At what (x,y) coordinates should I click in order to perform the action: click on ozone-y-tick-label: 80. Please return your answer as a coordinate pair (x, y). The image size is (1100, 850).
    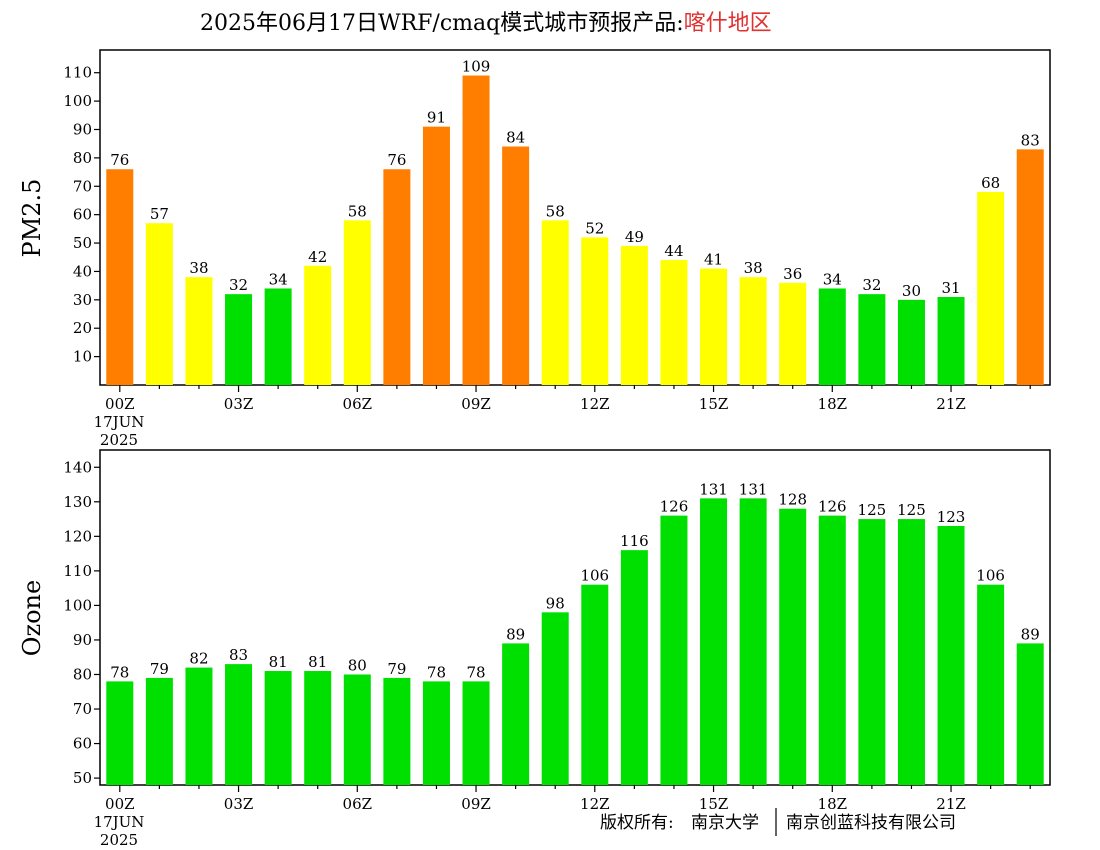
    Looking at the image, I should click on (82, 674).